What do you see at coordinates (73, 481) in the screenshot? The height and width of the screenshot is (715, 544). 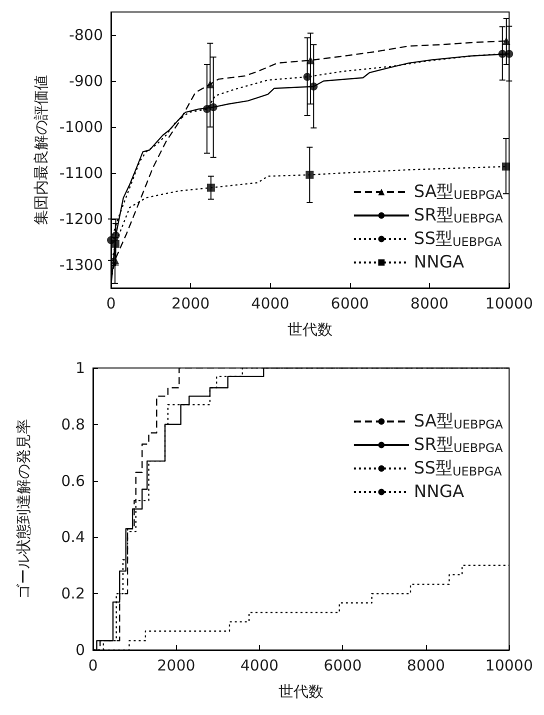 I see `y-tick-label: 0.6` at bounding box center [73, 481].